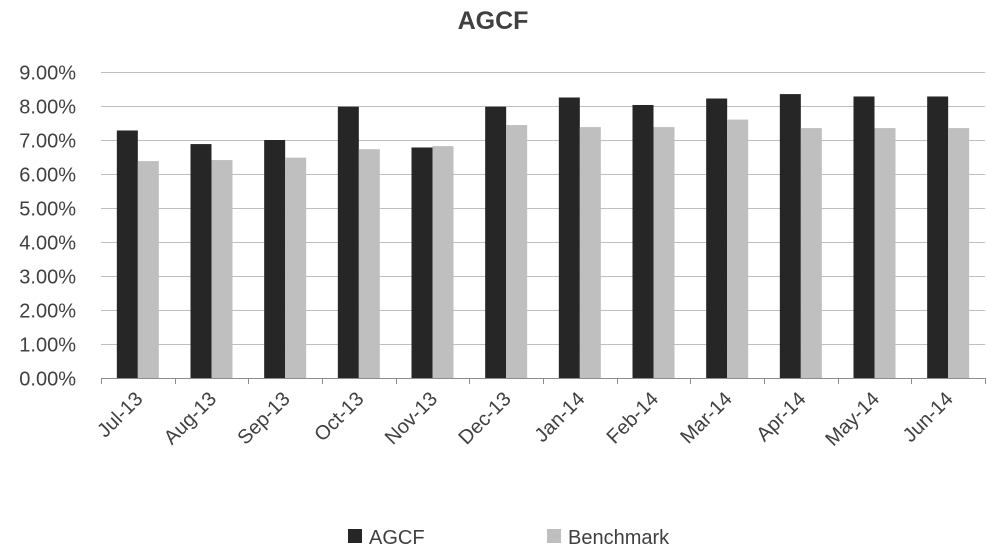 This screenshot has width=987, height=550. I want to click on legend-label-agcf: AGCF, so click(397, 538).